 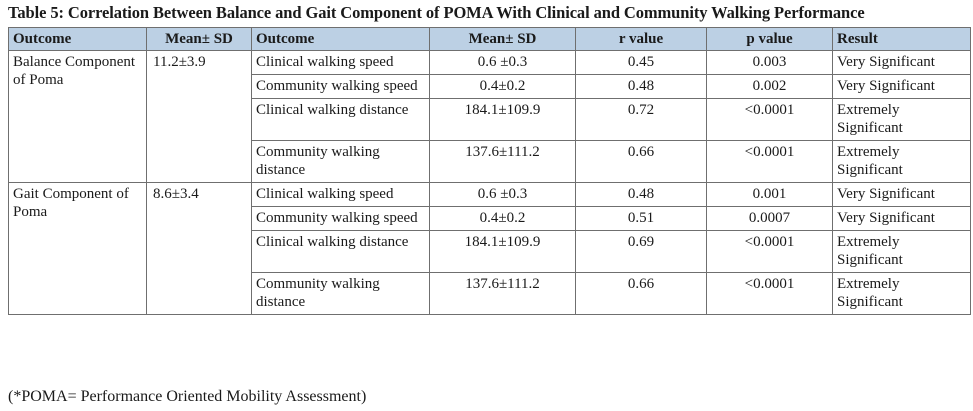 I want to click on group-mean-sd: 8.6±3.4, so click(x=199, y=248).